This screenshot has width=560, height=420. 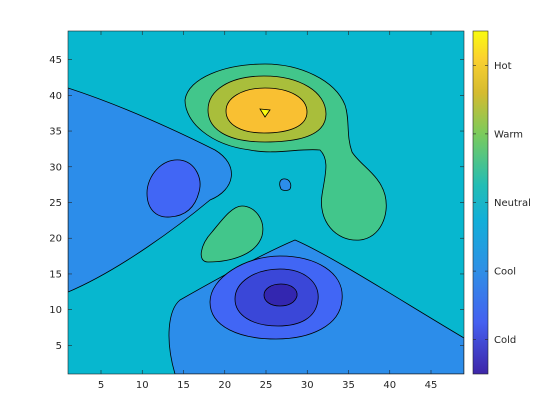 What do you see at coordinates (512, 203) in the screenshot?
I see `colorbar-label: Neutral` at bounding box center [512, 203].